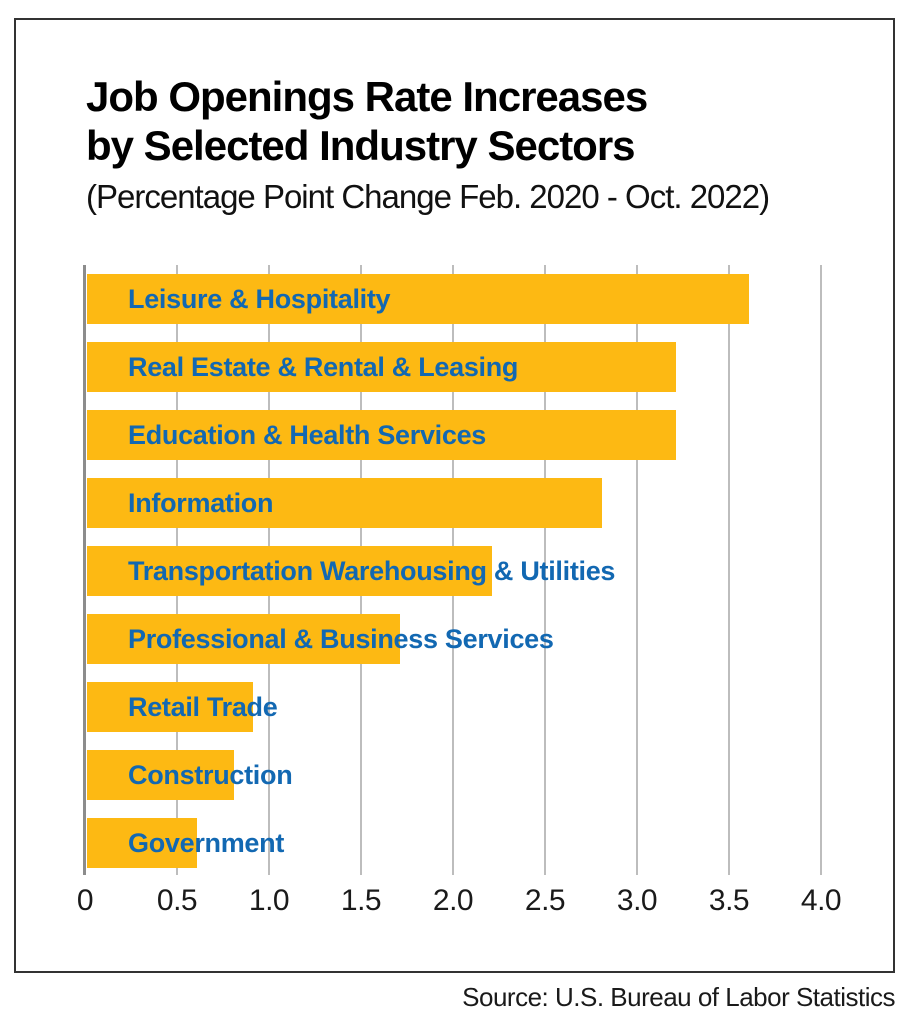 The image size is (914, 1032). What do you see at coordinates (206, 843) in the screenshot?
I see `bar-label-government: Government` at bounding box center [206, 843].